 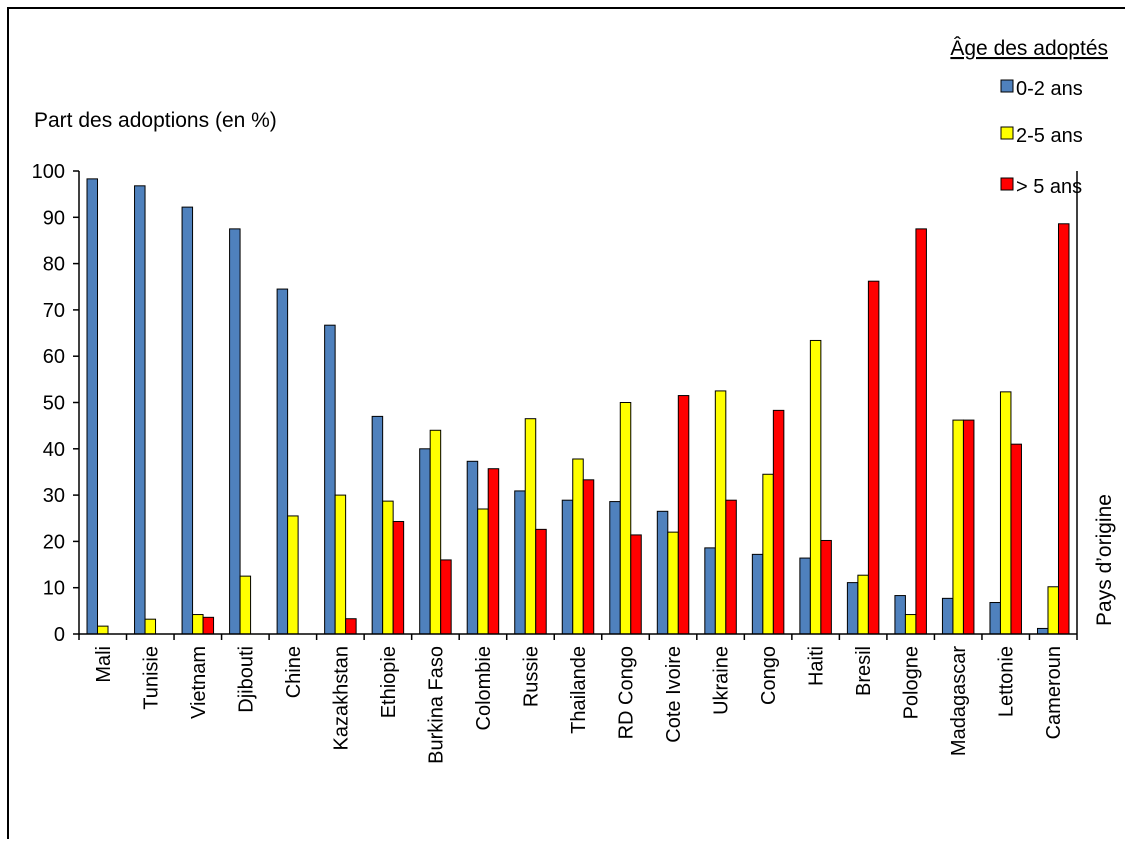 I want to click on legend-label-2: 2-5 ans, so click(x=1049, y=136).